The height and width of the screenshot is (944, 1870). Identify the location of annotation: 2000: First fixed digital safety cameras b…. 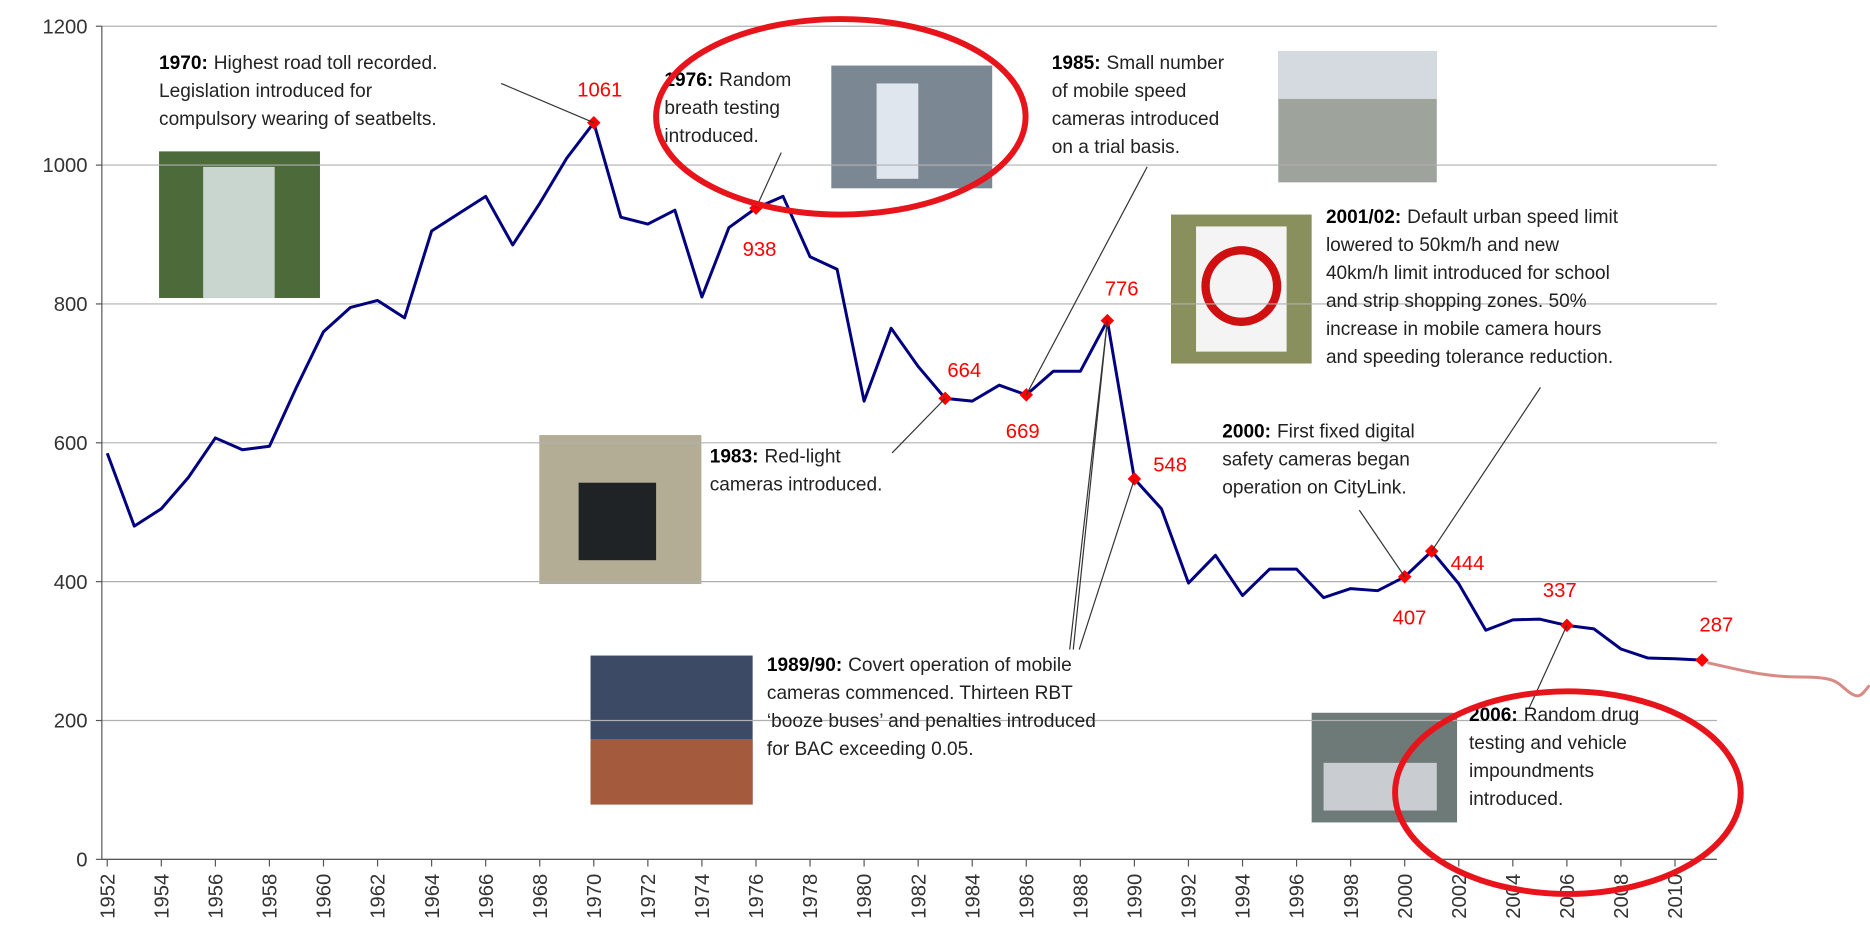
(1318, 459).